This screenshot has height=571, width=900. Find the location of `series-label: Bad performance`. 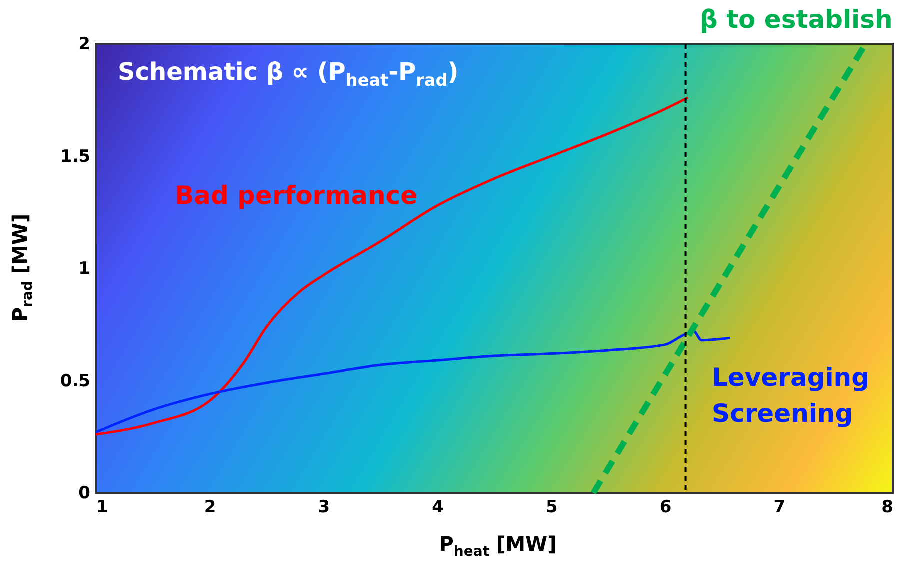

series-label: Bad performance is located at coordinates (296, 196).